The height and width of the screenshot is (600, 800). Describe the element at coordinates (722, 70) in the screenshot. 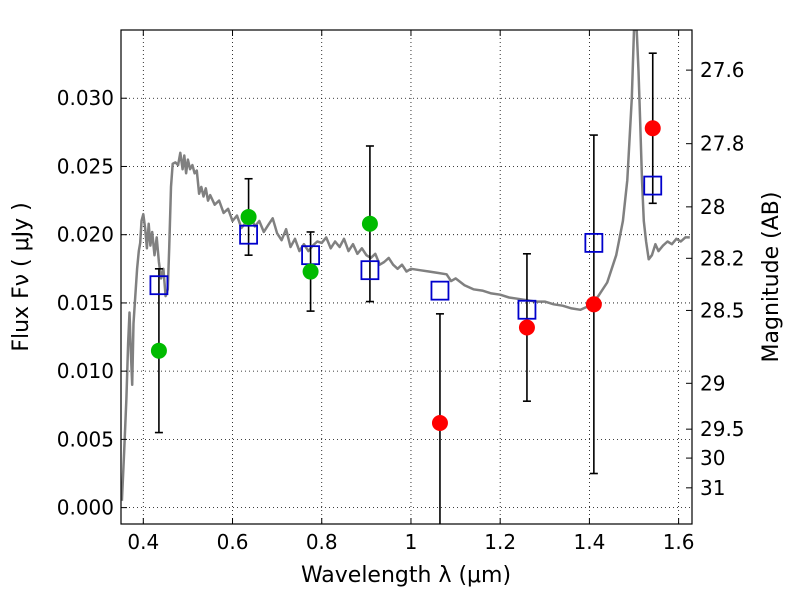

I see `right-tick-label: 27.6` at that location.